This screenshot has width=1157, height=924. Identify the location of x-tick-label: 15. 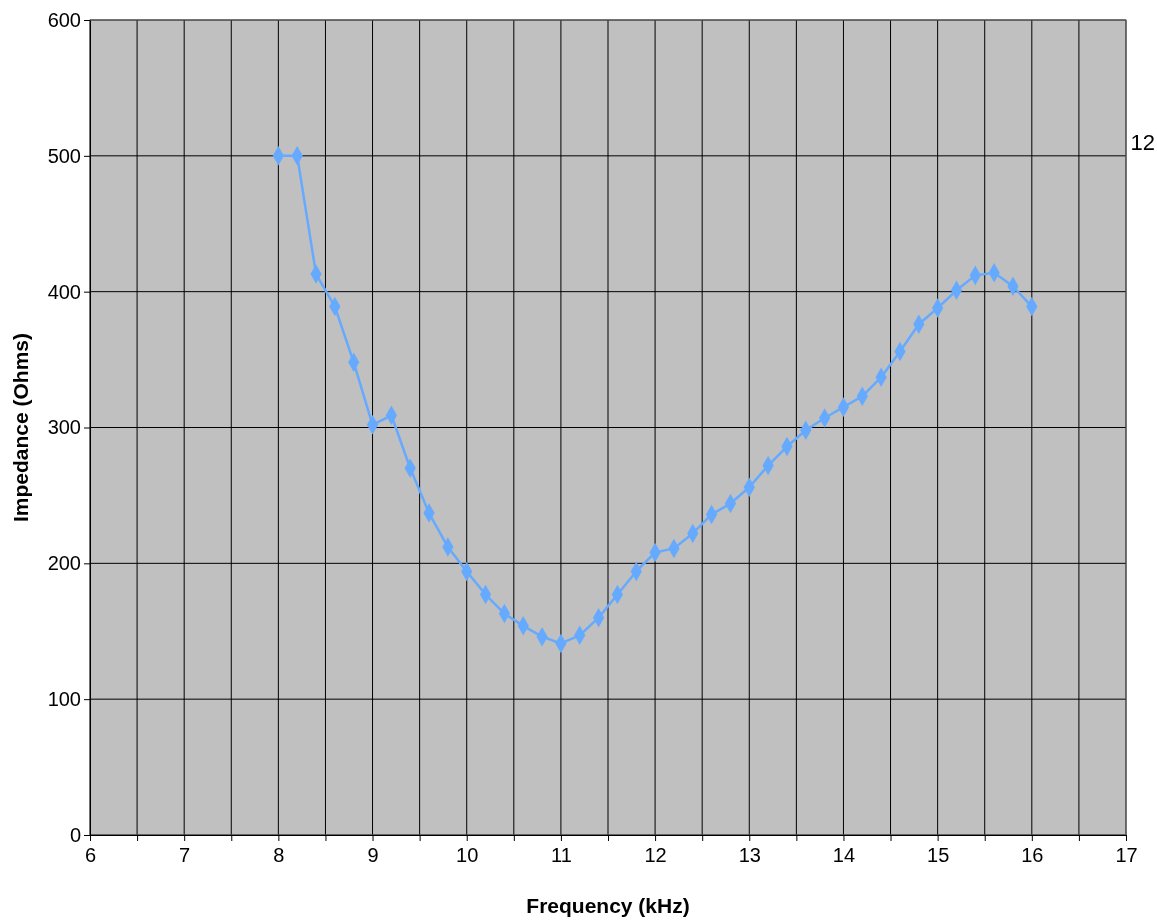
(938, 855).